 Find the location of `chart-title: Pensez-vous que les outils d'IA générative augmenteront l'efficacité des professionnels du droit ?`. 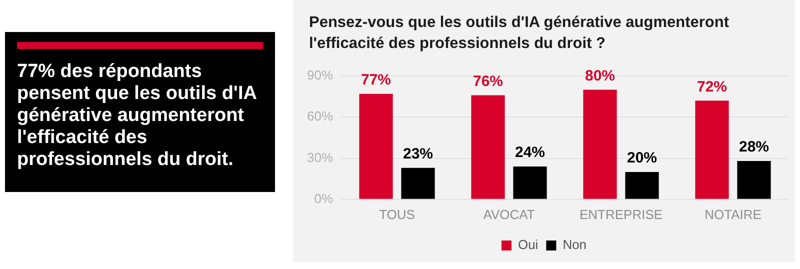

chart-title: Pensez-vous que les outils d'IA générative augmenteront l'efficacité des professionnels du droit ? is located at coordinates (519, 33).